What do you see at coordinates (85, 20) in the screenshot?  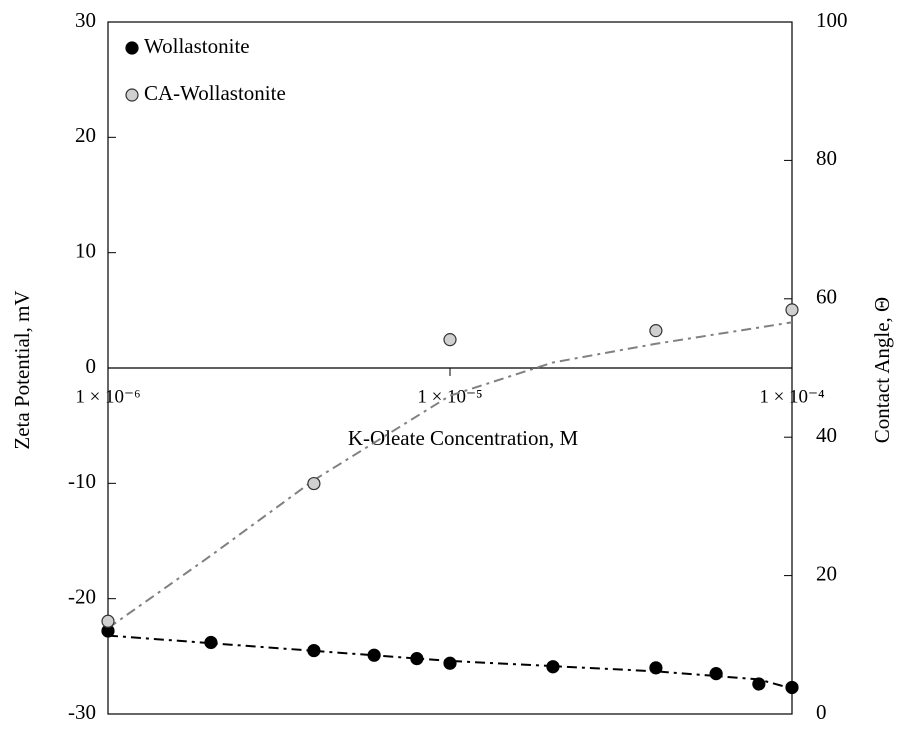 I see `y-tick-label: 30` at bounding box center [85, 20].